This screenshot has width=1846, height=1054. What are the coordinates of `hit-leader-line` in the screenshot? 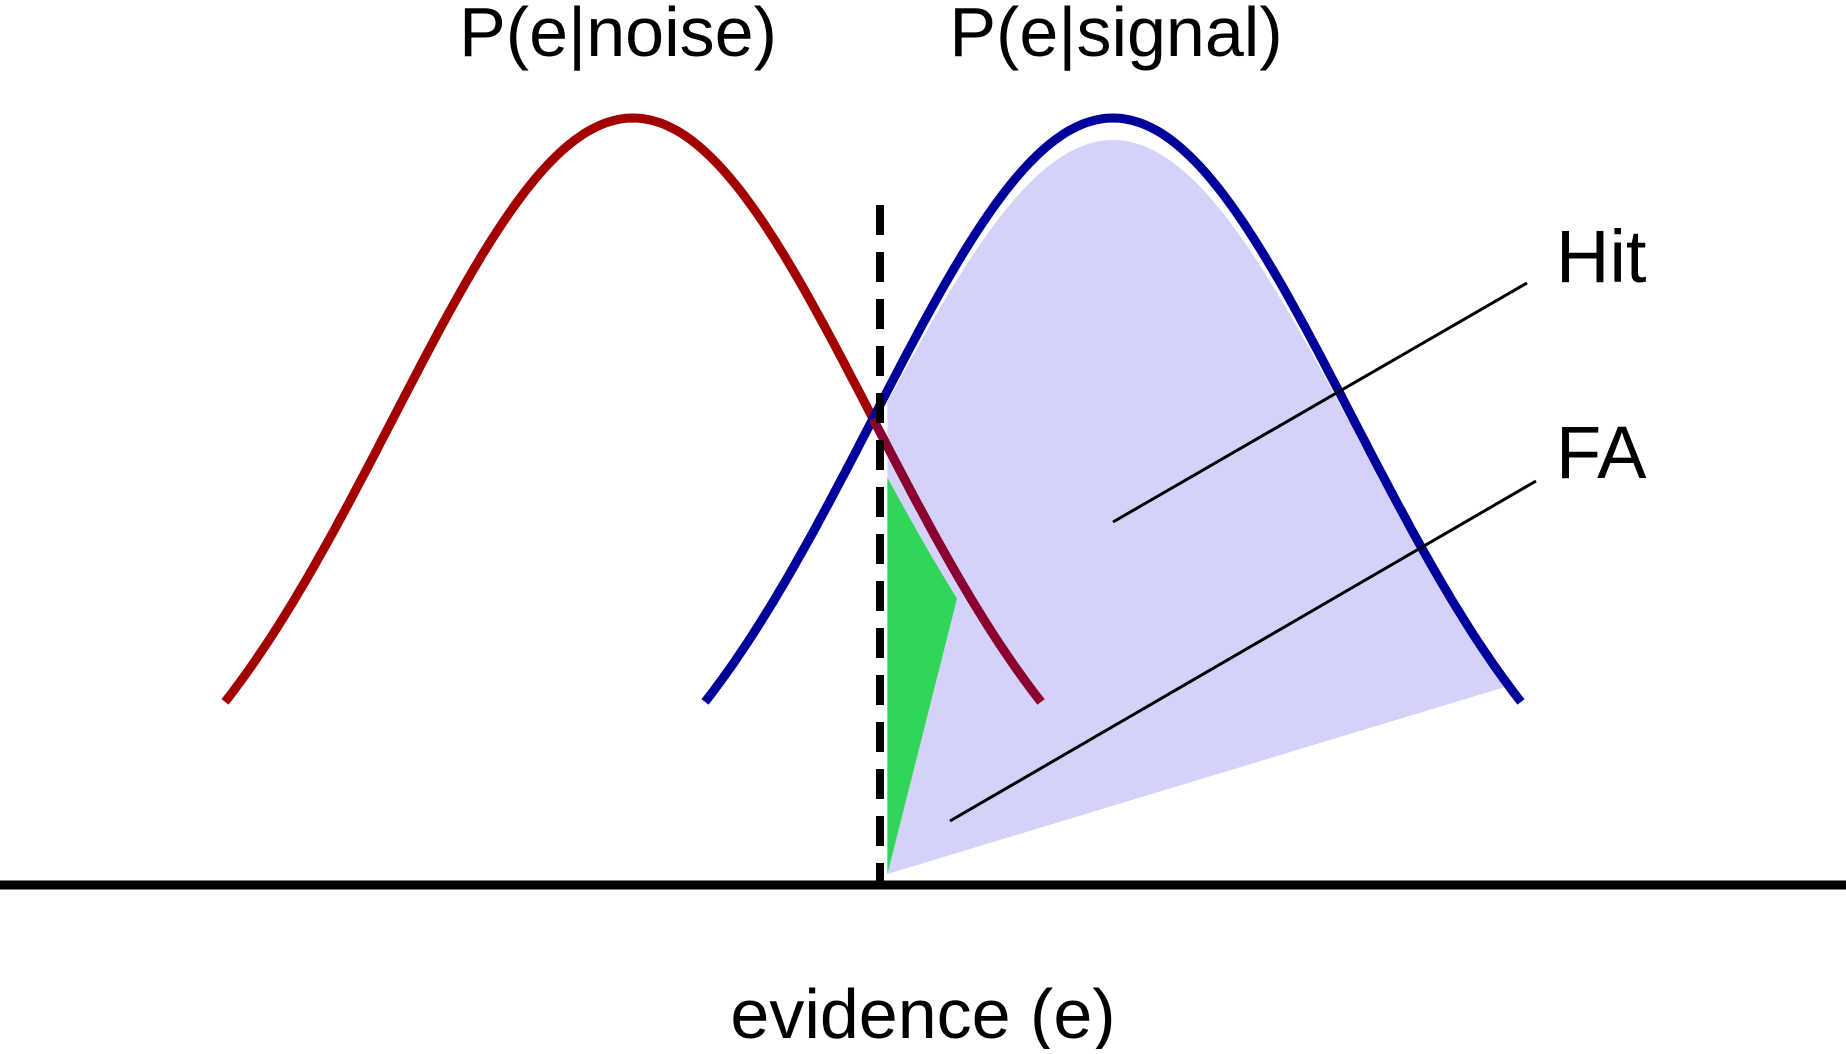 It's located at (1320, 402).